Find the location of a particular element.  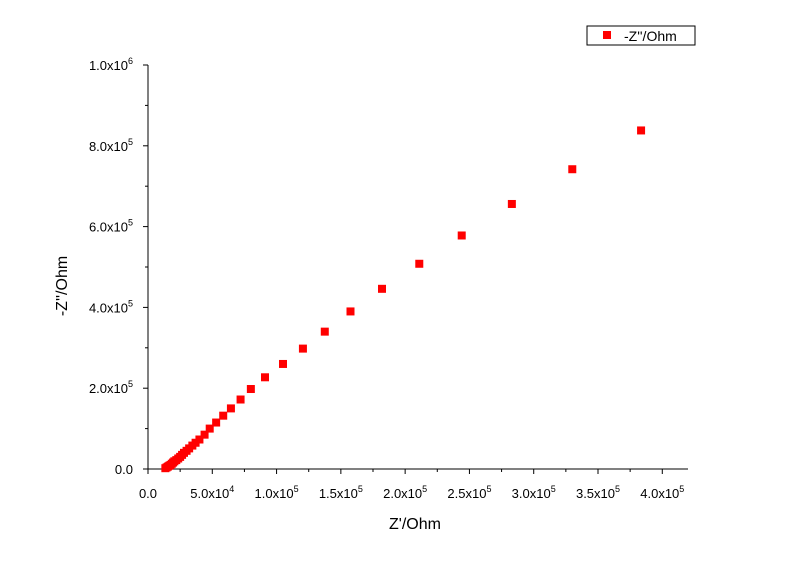

y-tick-label: 8.0x10⁵ is located at coordinates (111, 145).